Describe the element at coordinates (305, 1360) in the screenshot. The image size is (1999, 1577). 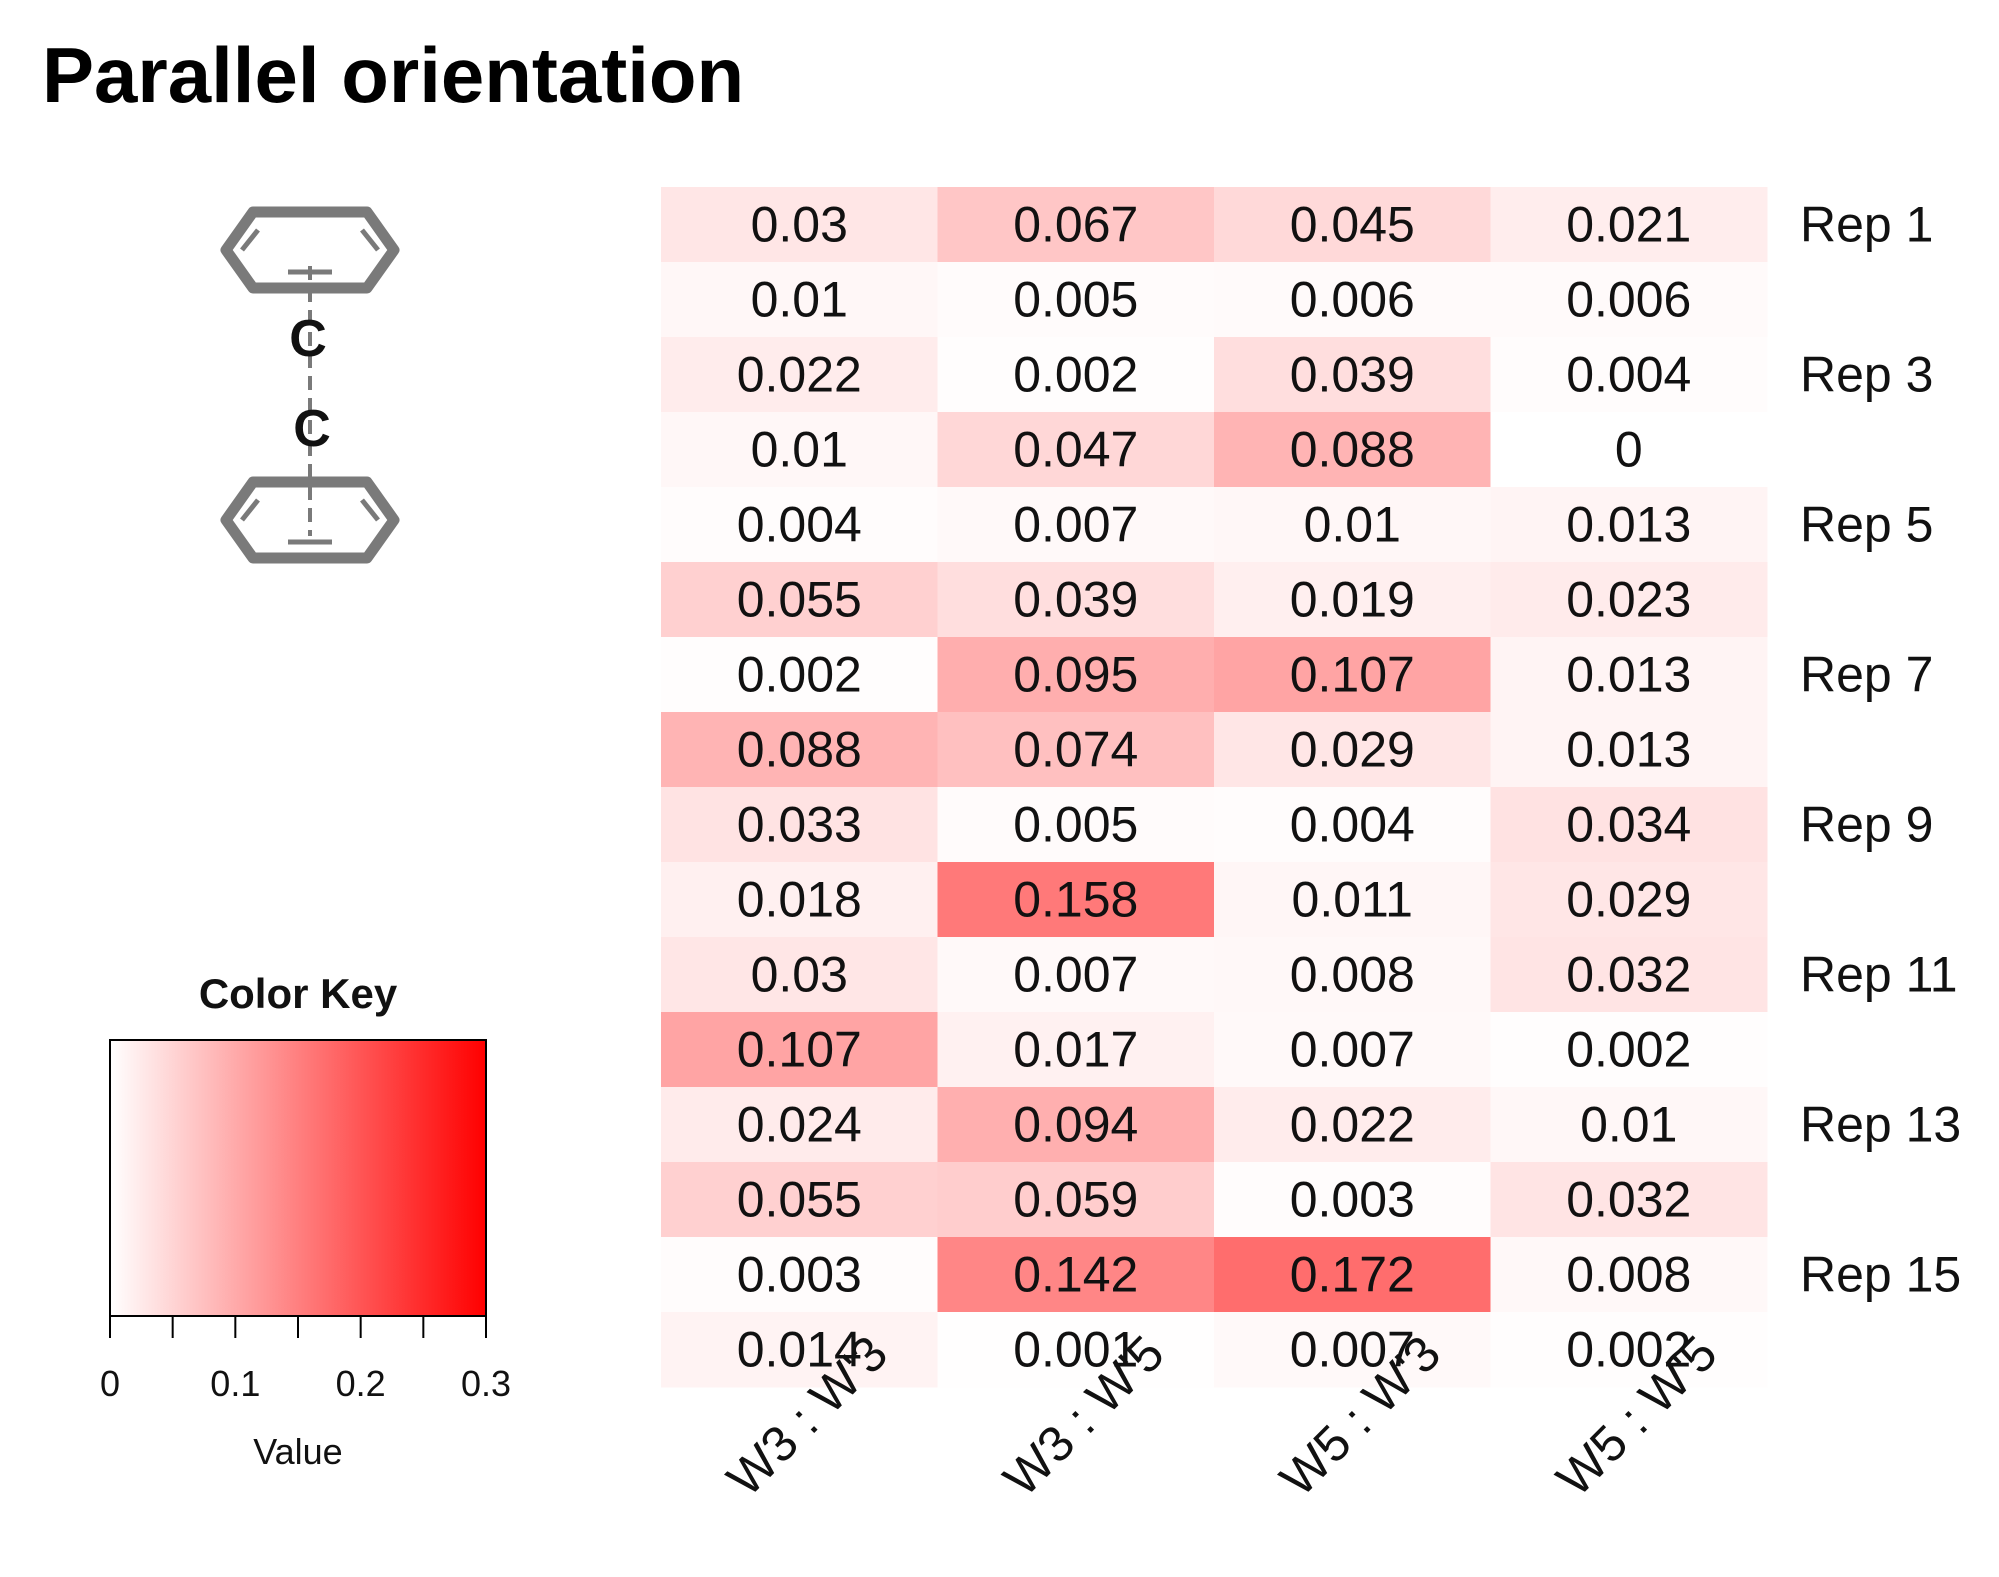
I see `color-key-ticks: 0 0.1 0.2 0.3` at that location.